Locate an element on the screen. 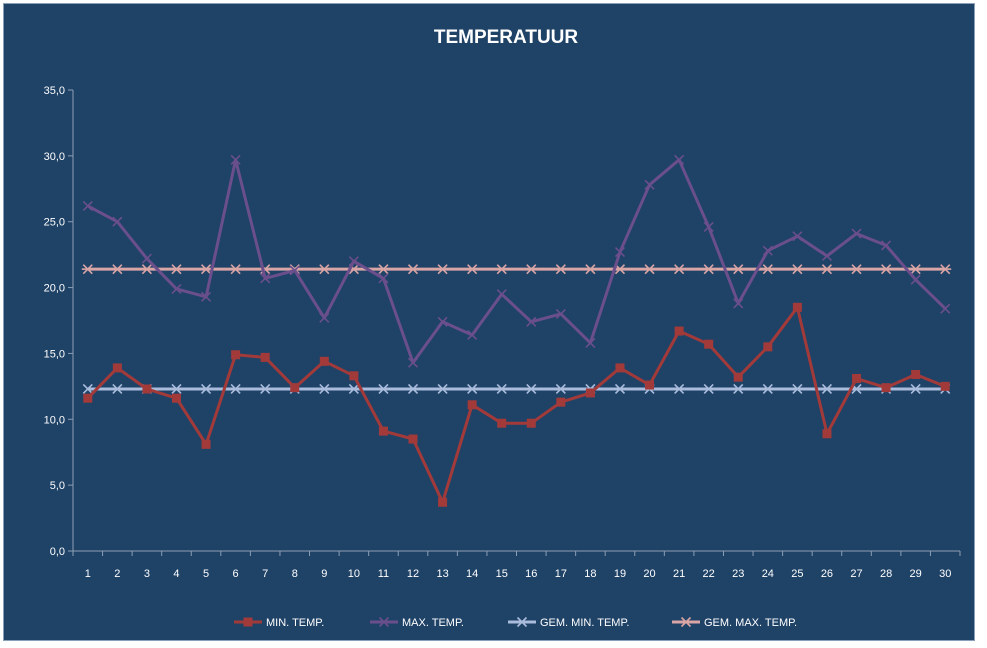  x-tick-label: 19 is located at coordinates (620, 574).